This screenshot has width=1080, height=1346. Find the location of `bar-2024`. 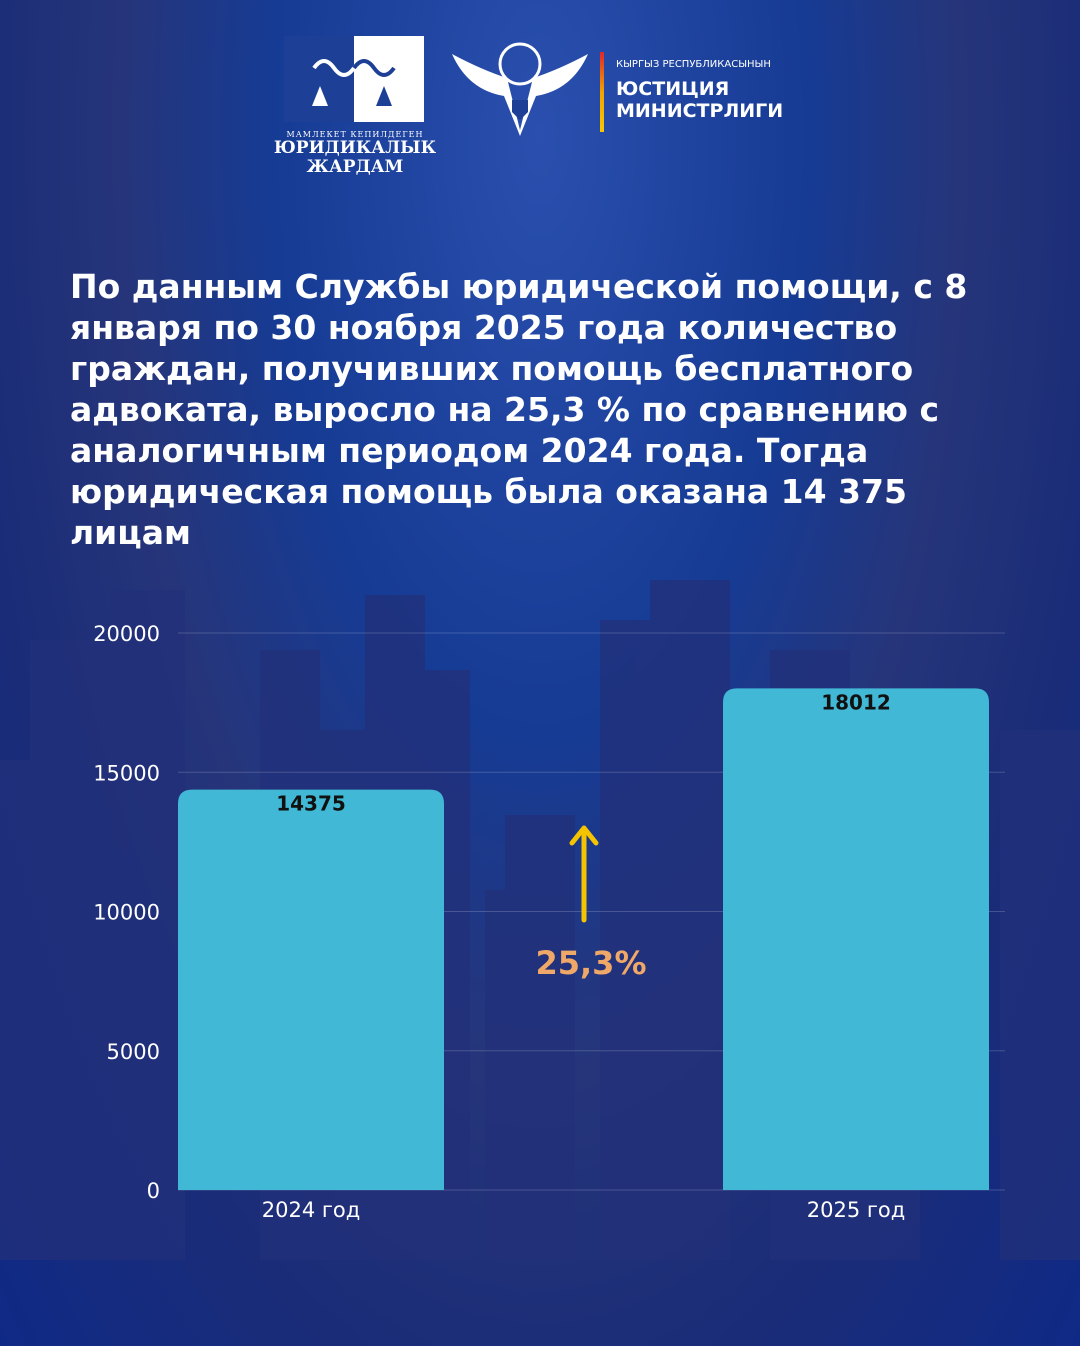

bar-2024 is located at coordinates (311, 989).